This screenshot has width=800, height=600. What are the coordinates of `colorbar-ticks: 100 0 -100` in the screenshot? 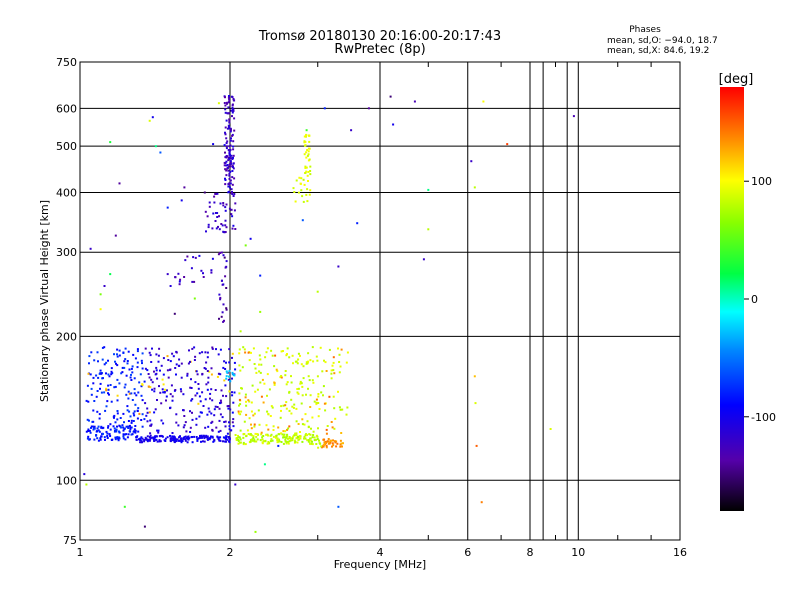 It's located at (760, 299).